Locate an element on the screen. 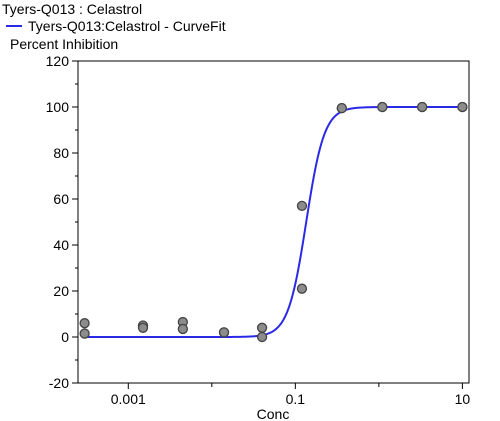 This screenshot has height=421, width=500. y-tick-label: 40 is located at coordinates (61, 245).